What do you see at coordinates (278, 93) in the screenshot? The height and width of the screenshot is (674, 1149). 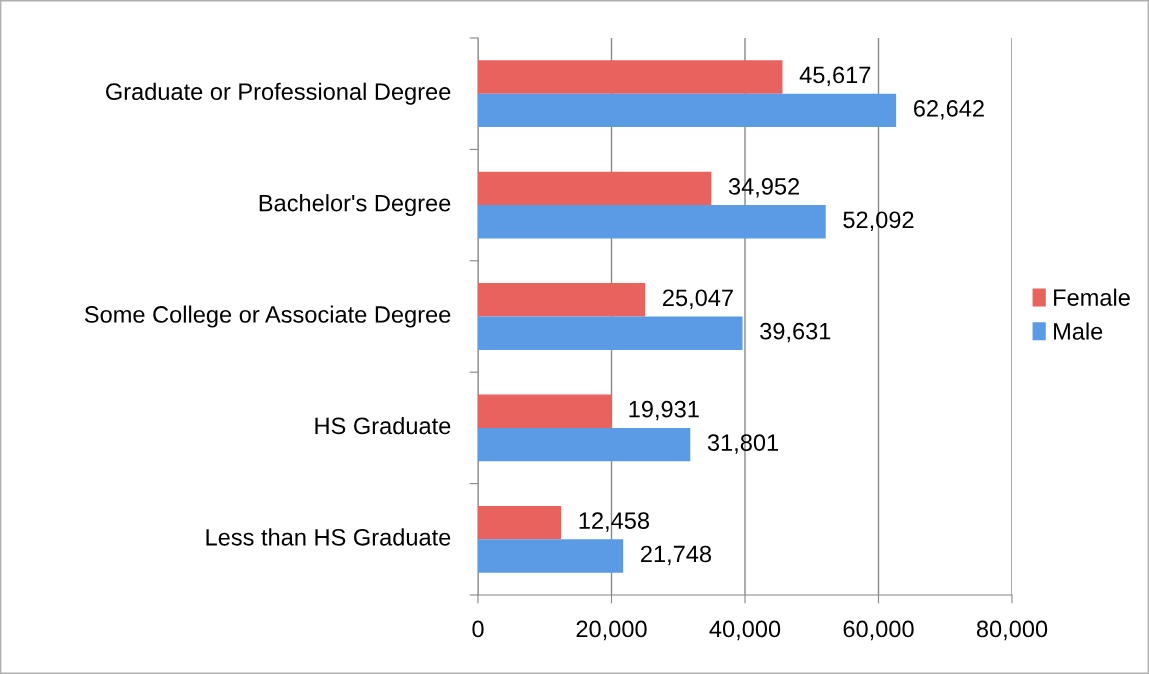 I see `y-tick-label: Graduate or Professional Degree` at bounding box center [278, 93].